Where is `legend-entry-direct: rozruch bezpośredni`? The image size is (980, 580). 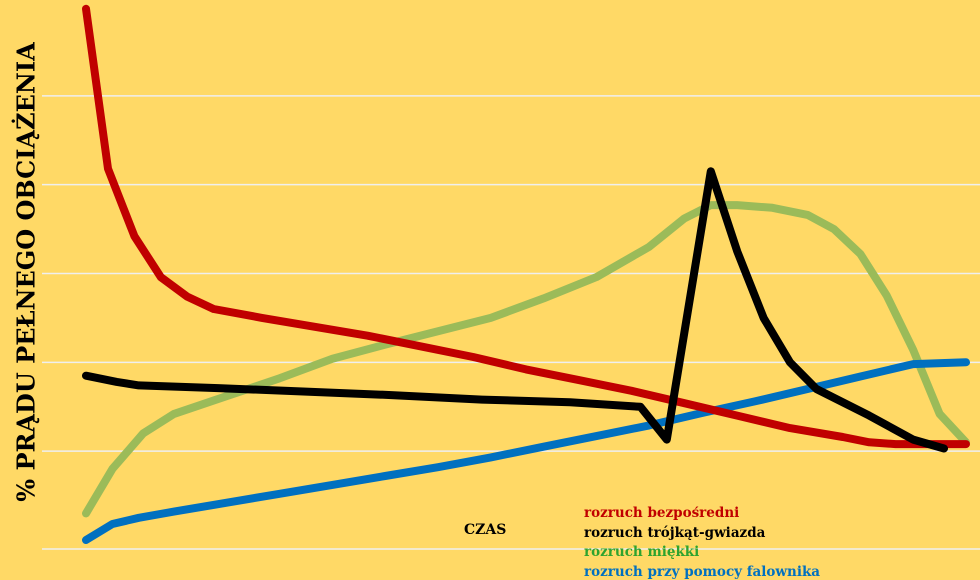
legend-entry-direct: rozruch bezpośredni is located at coordinates (662, 513).